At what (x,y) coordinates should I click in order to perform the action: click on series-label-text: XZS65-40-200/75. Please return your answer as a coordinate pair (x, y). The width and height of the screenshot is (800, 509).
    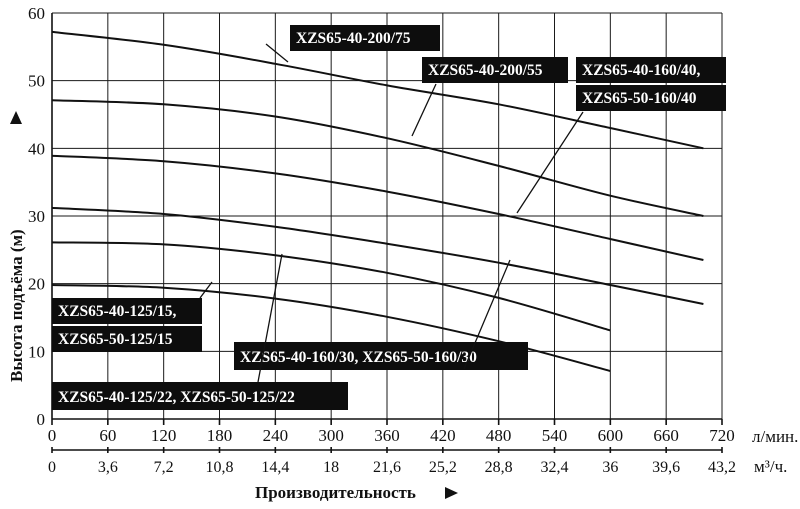
    Looking at the image, I should click on (353, 38).